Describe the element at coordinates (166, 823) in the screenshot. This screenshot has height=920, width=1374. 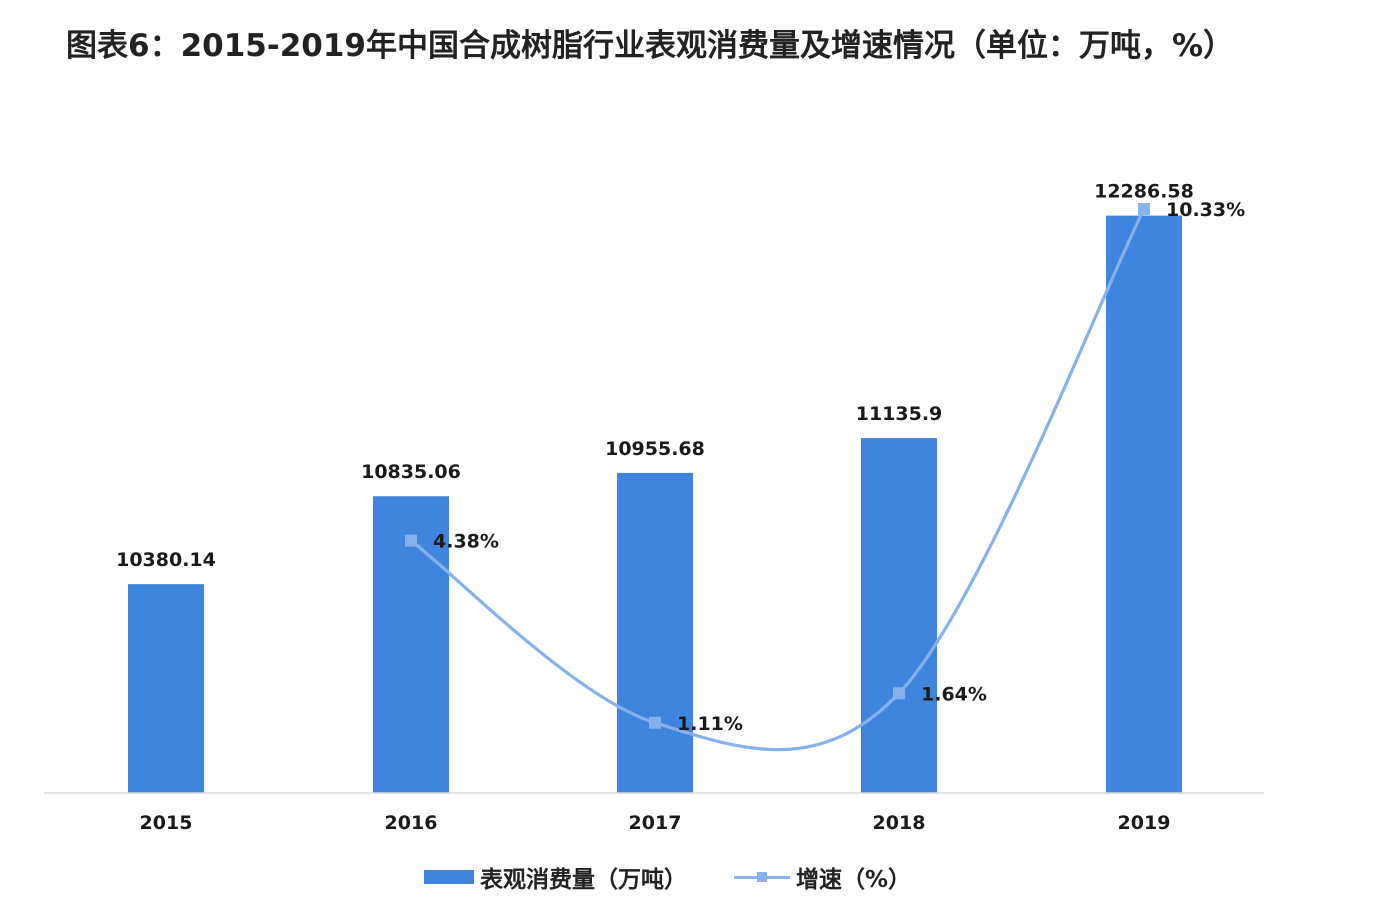
I see `x-tick-label-2015: 2015` at that location.